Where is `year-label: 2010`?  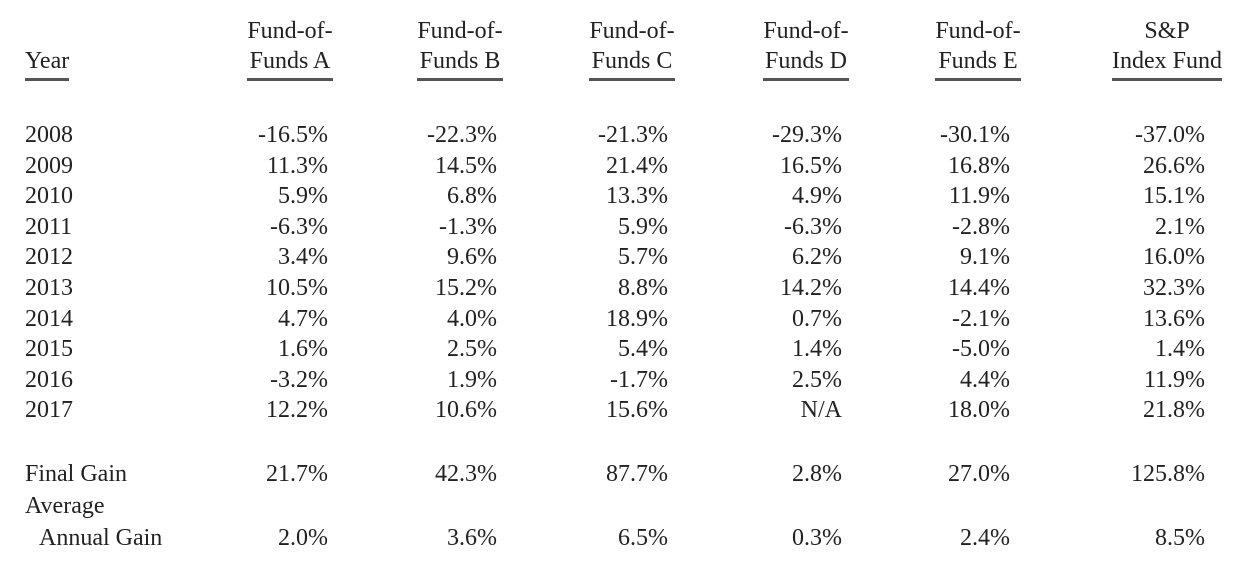 year-label: 2010 is located at coordinates (49, 196).